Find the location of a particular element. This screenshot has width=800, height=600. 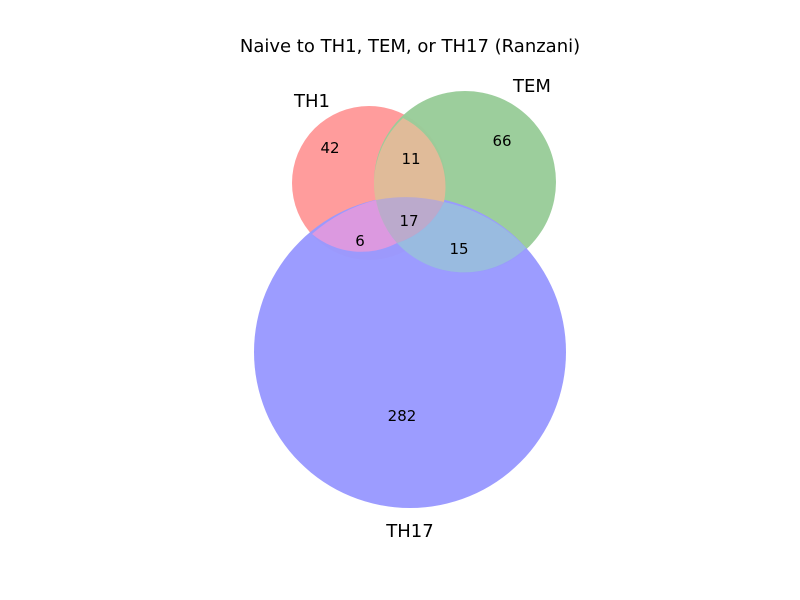

count-th1-only: 42 is located at coordinates (329, 148).